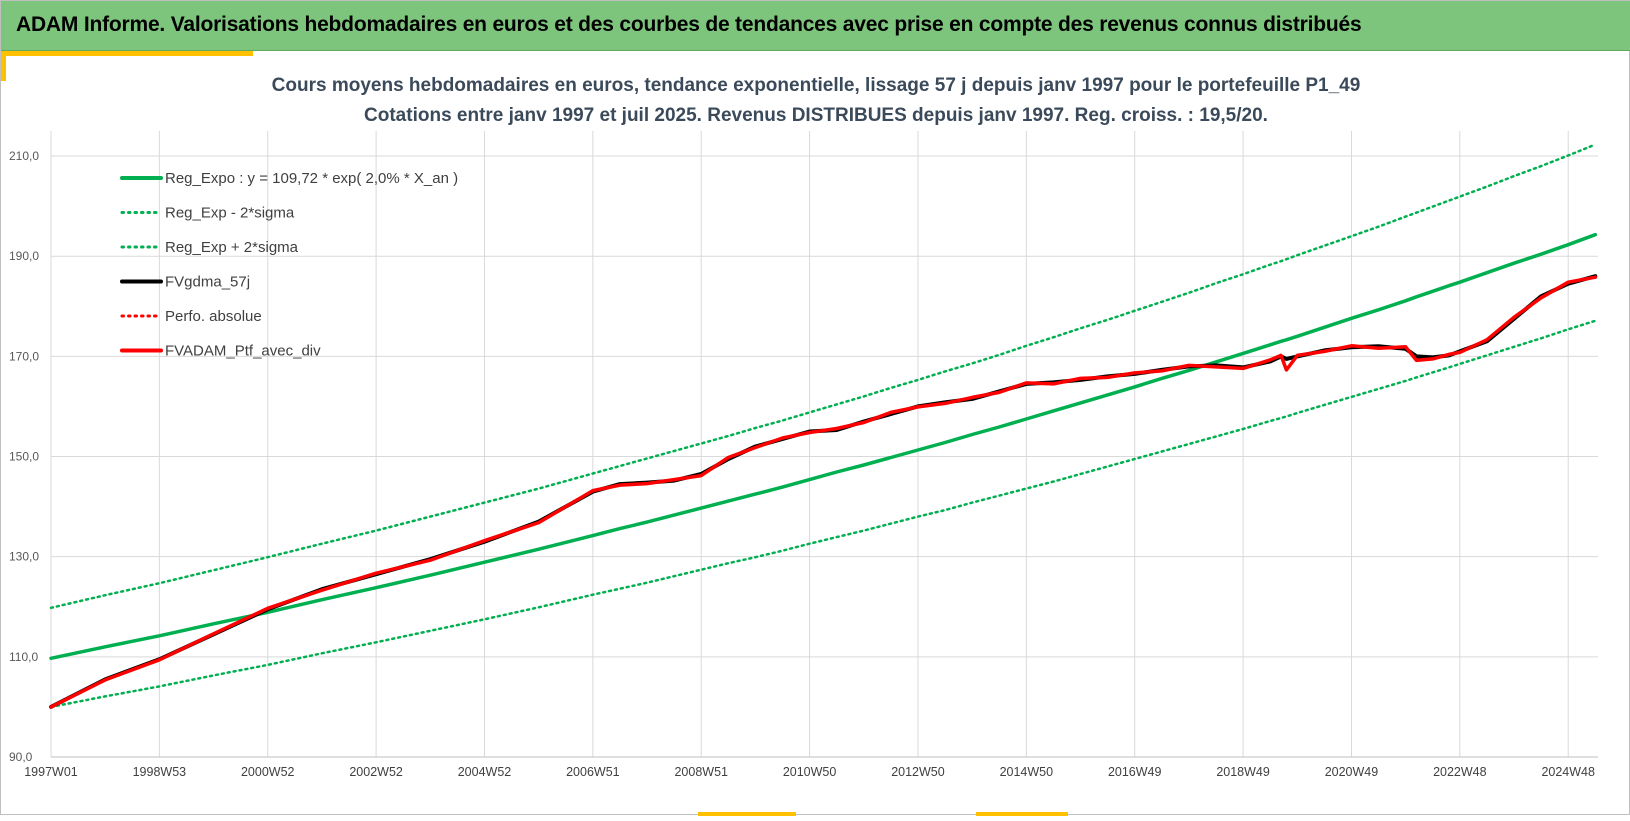  What do you see at coordinates (593, 772) in the screenshot?
I see `x-tick-label: 2006W51` at bounding box center [593, 772].